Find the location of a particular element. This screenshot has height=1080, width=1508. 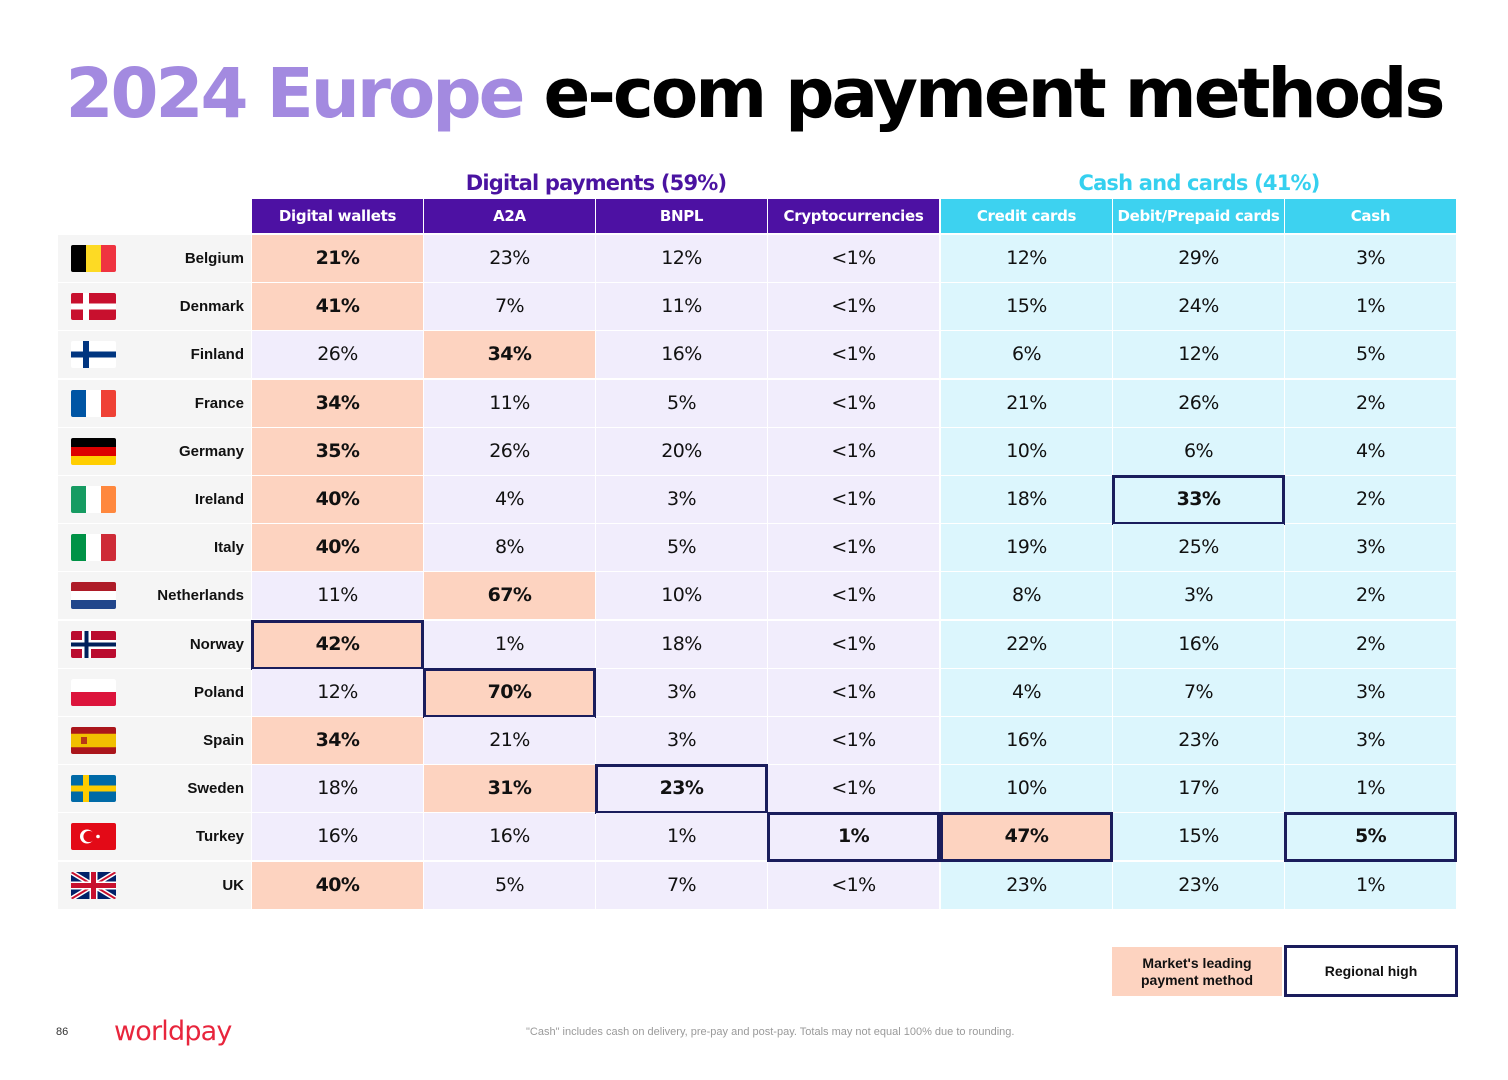

flag-turkey-icon is located at coordinates (93, 837).